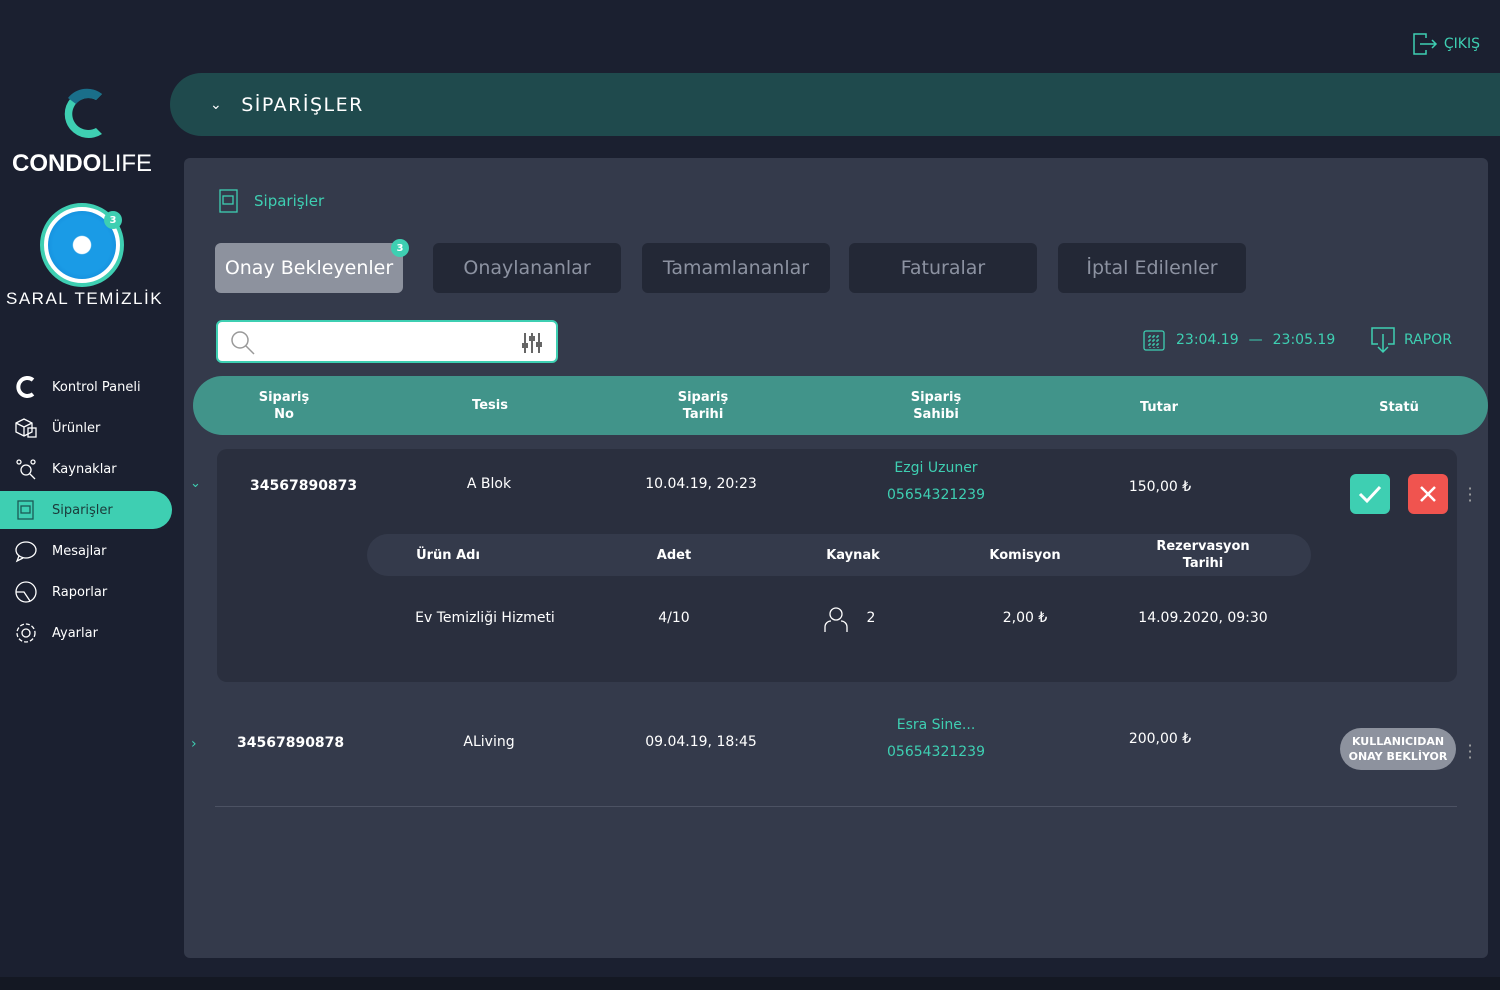  I want to click on tab-onay-bekleyenler: Onay Bekleyenler, so click(309, 268).